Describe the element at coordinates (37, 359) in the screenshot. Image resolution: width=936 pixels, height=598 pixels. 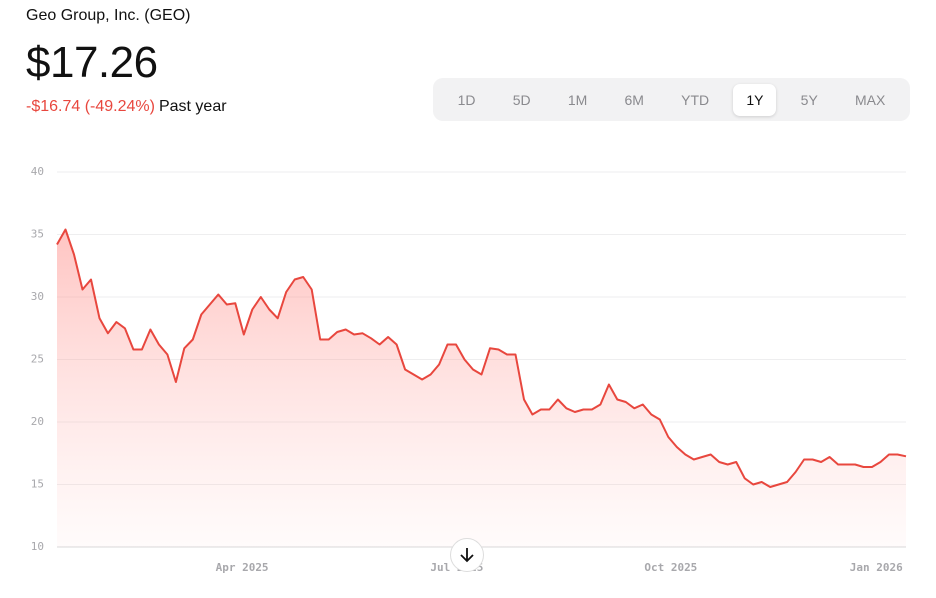
I see `y-tick-label: 25` at that location.